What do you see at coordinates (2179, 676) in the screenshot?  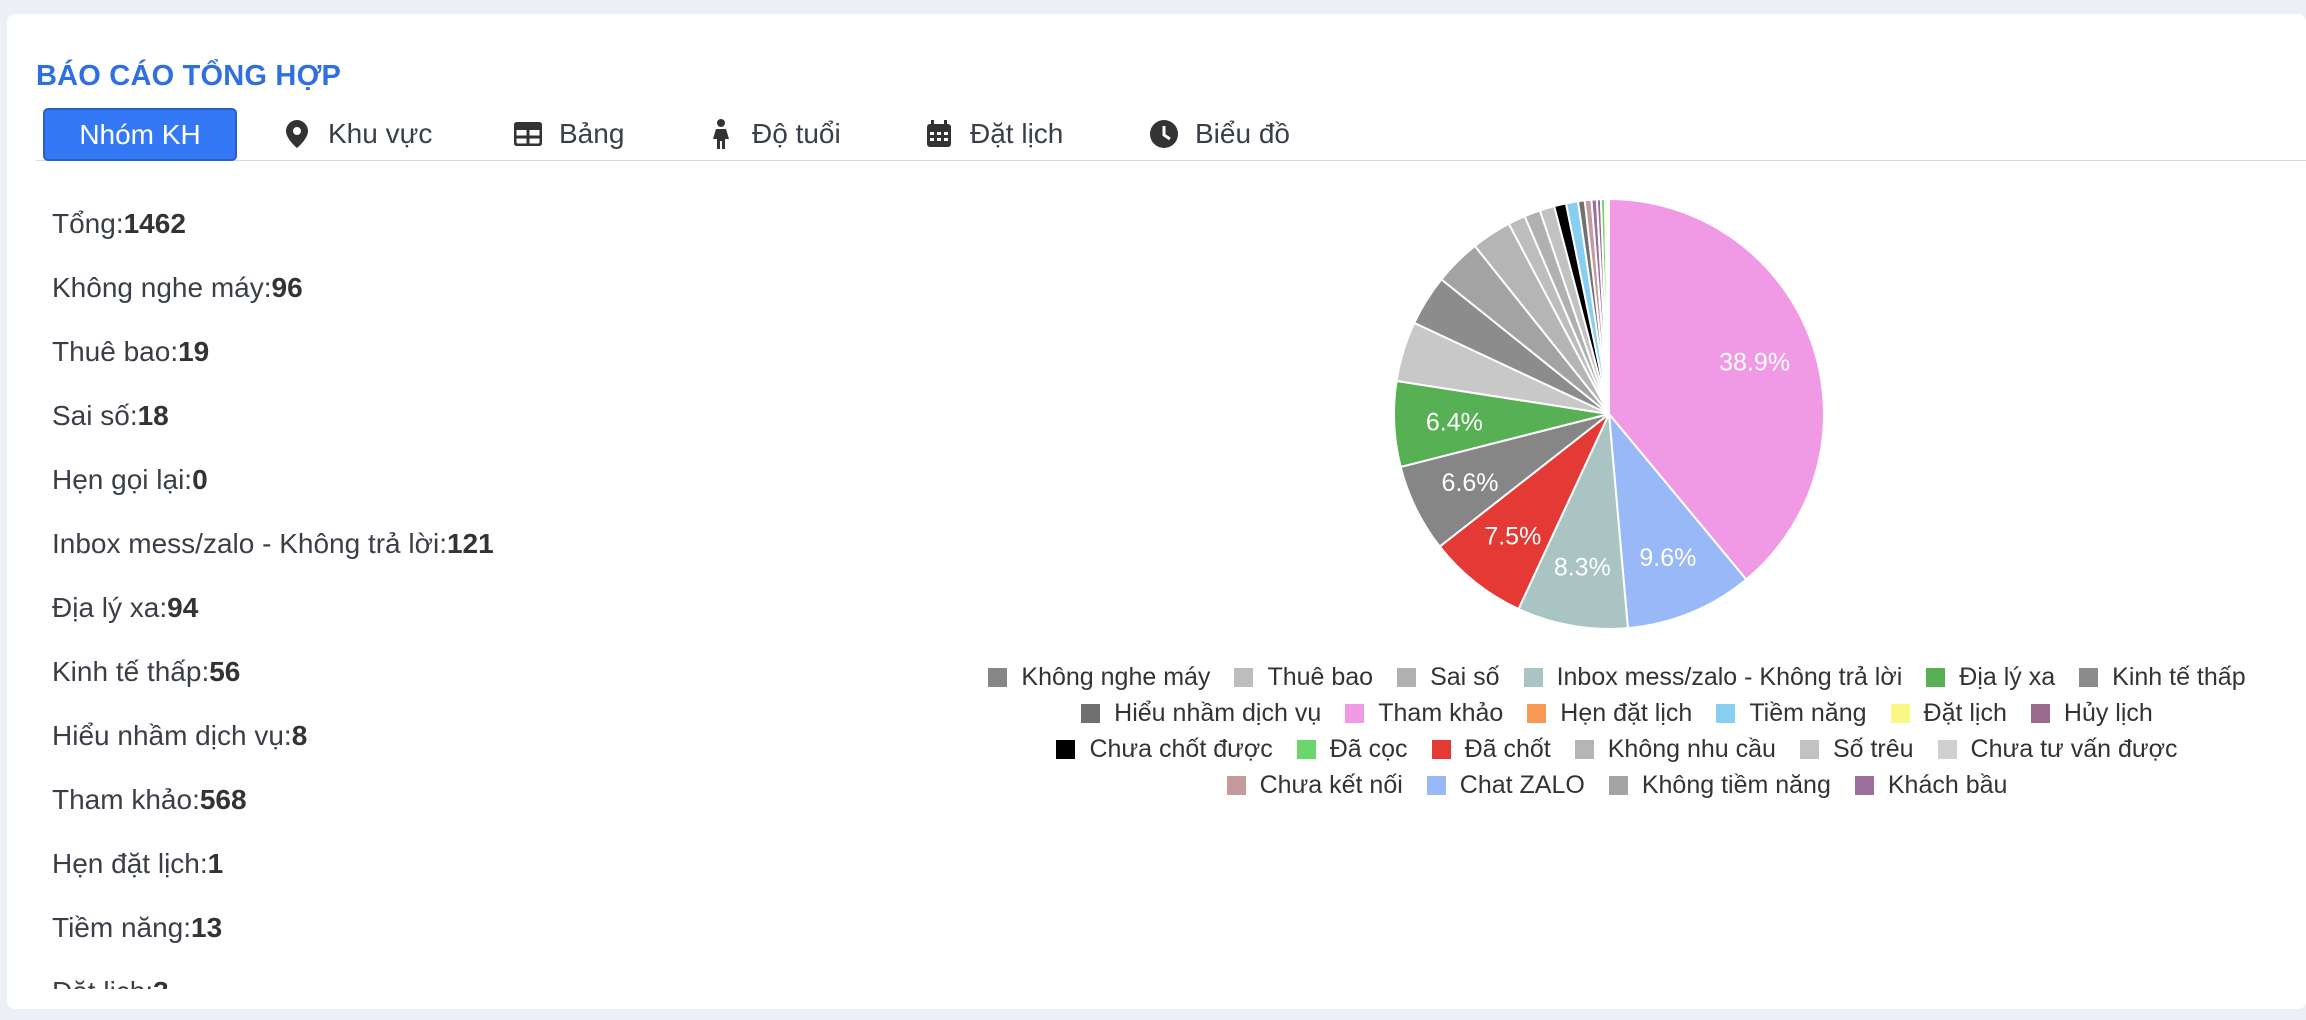 I see `legend-label: Kinh tế thấp` at bounding box center [2179, 676].